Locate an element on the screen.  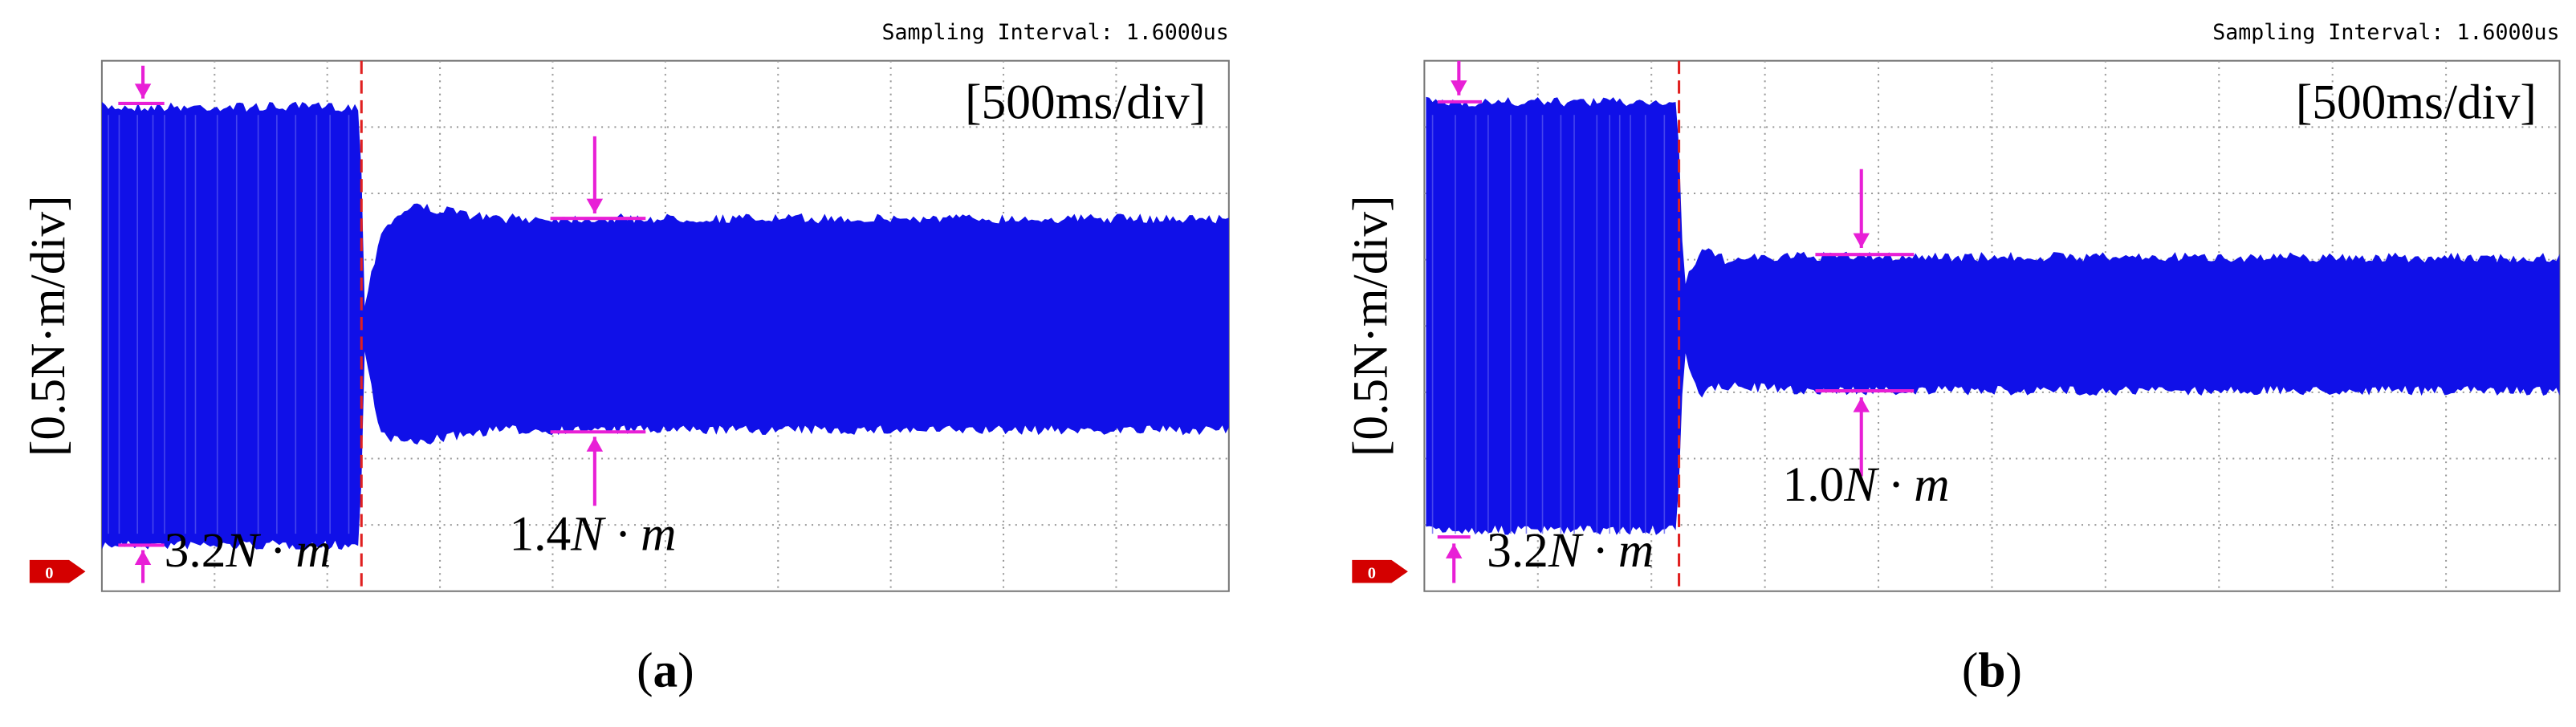
caption-letter: b is located at coordinates (1992, 670).